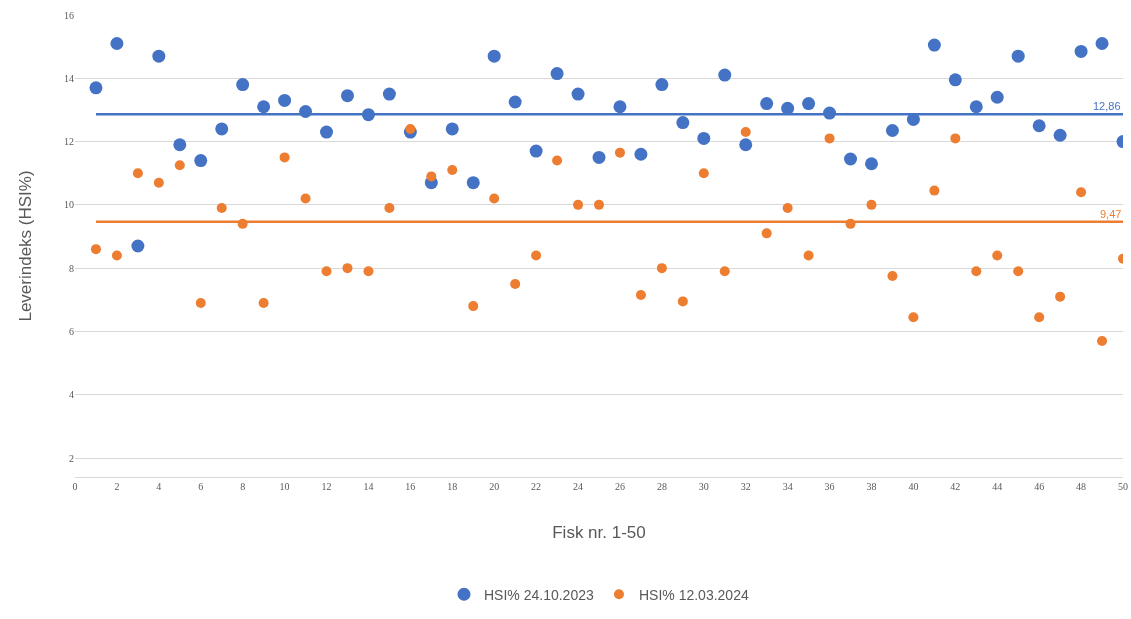 The width and height of the screenshot is (1131, 619). I want to click on y-tick-label: 2, so click(71, 458).